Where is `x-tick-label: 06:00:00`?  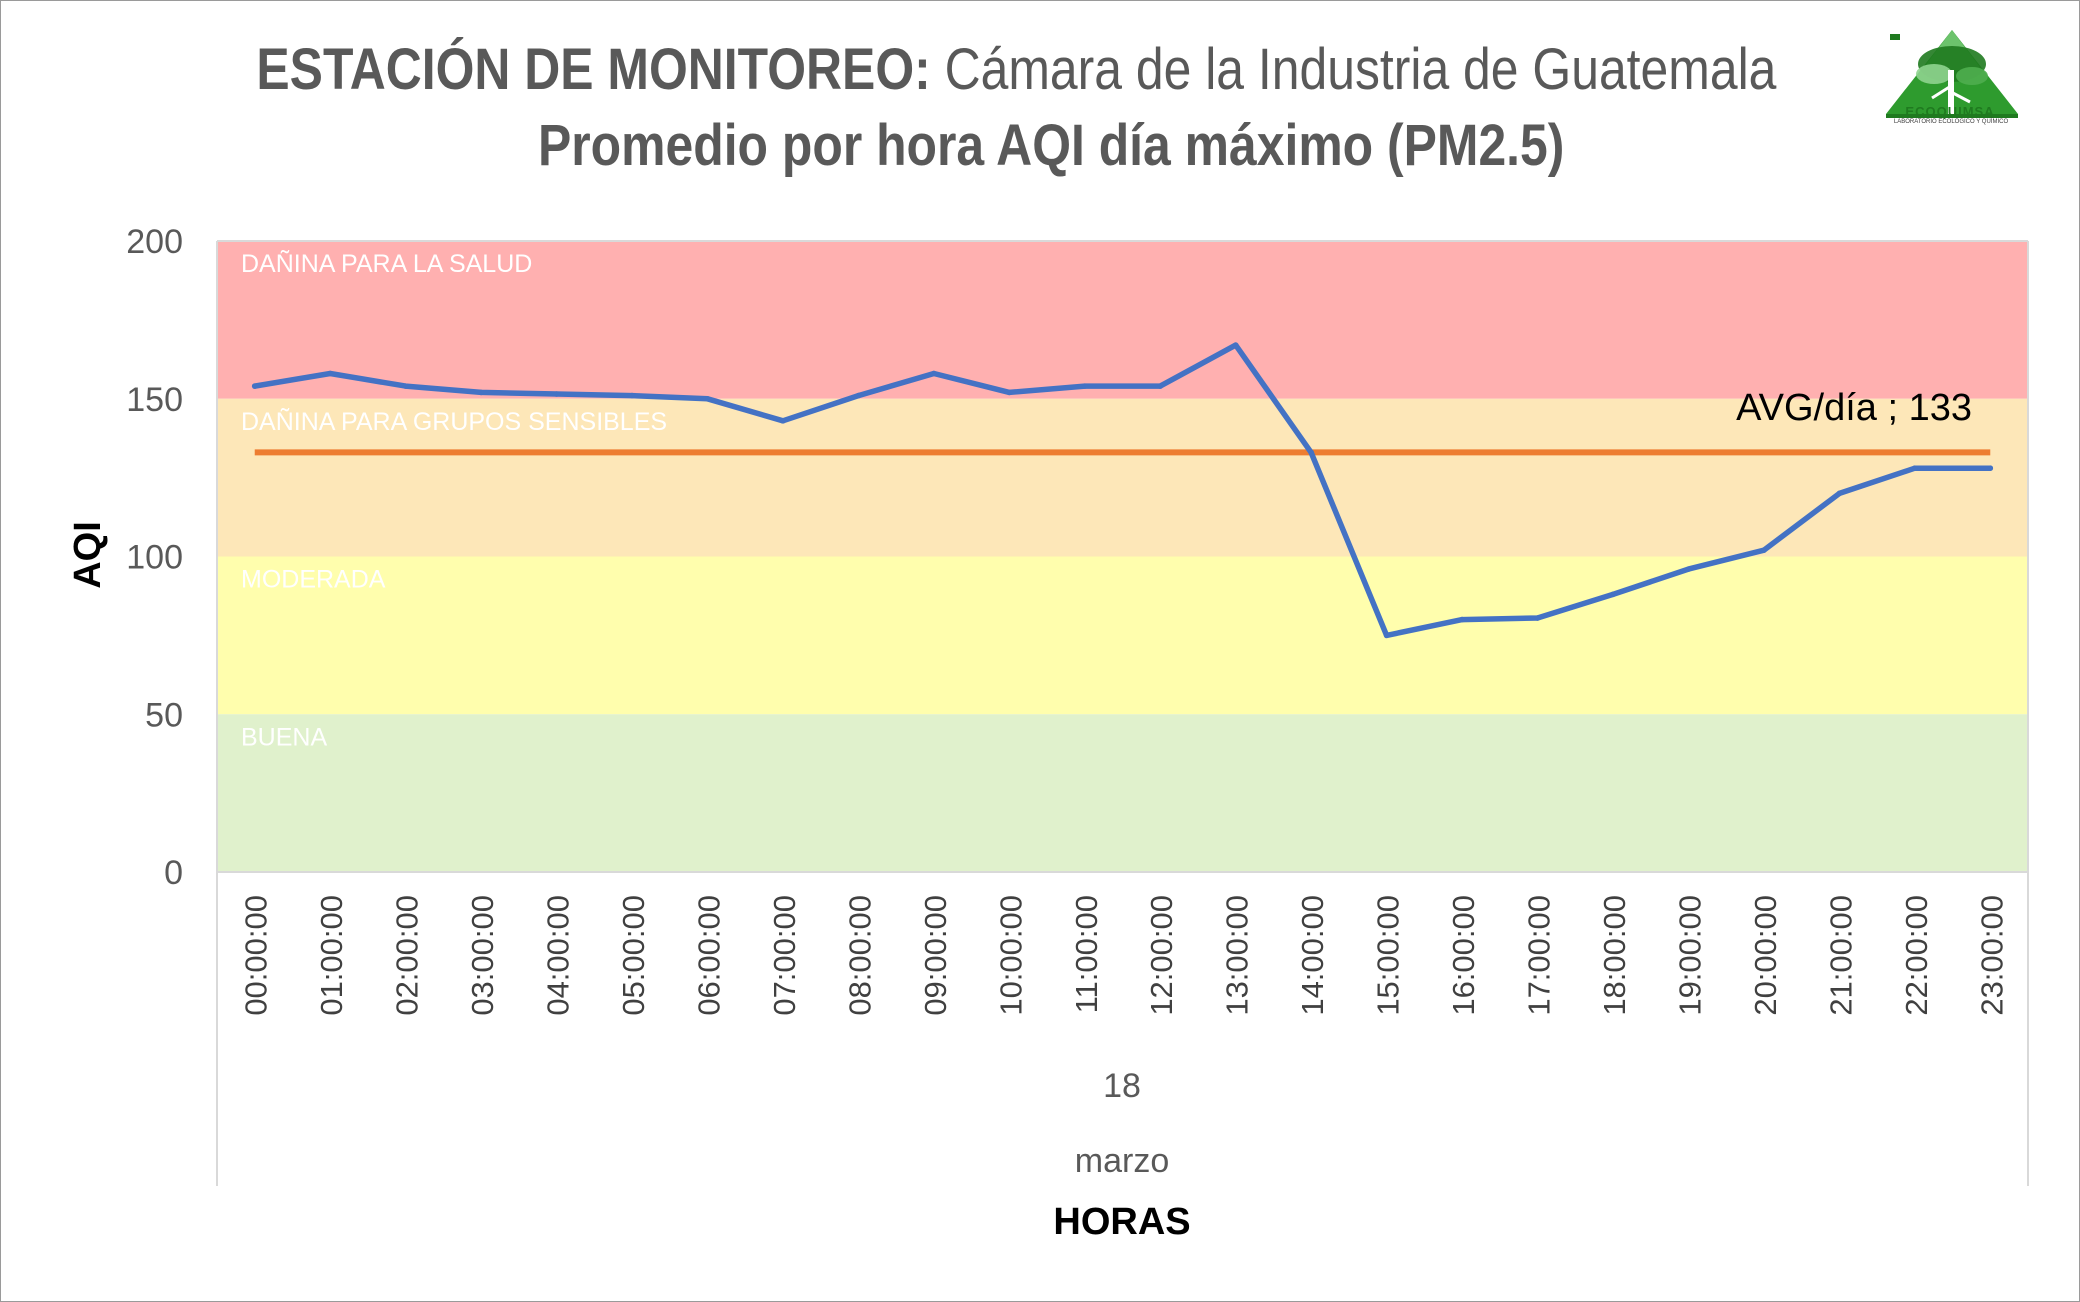
x-tick-label: 06:00:00 is located at coordinates (708, 955).